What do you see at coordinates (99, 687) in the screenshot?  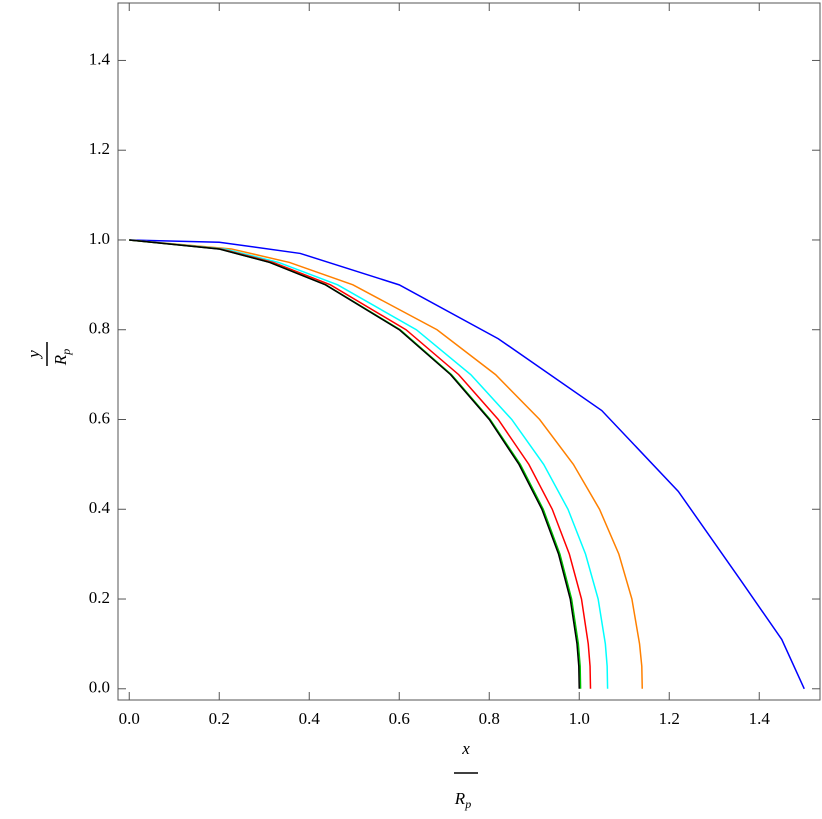 I see `y-tick-label: 0.0` at bounding box center [99, 687].